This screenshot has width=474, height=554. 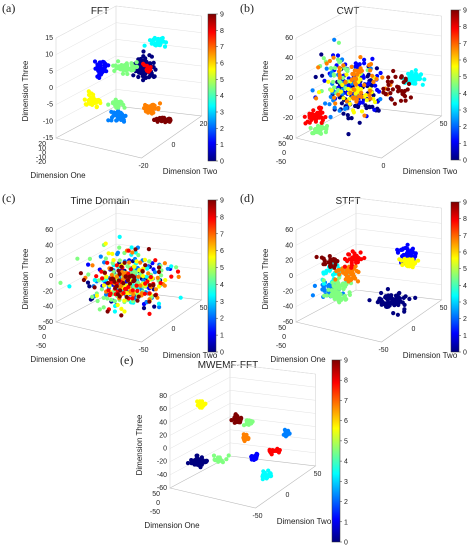 What do you see at coordinates (465, 303) in the screenshot?
I see `colorbar-tick-label: 3` at bounding box center [465, 303].